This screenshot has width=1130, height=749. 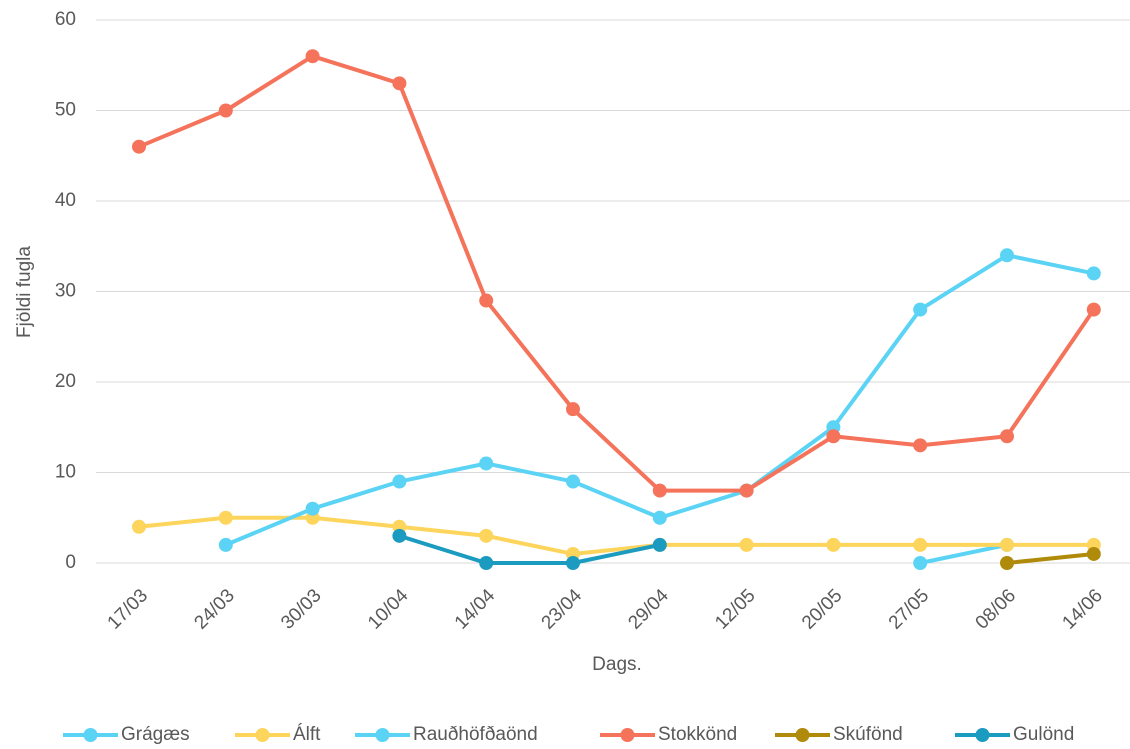 I want to click on x-tick-label: 23/04, so click(x=562, y=609).